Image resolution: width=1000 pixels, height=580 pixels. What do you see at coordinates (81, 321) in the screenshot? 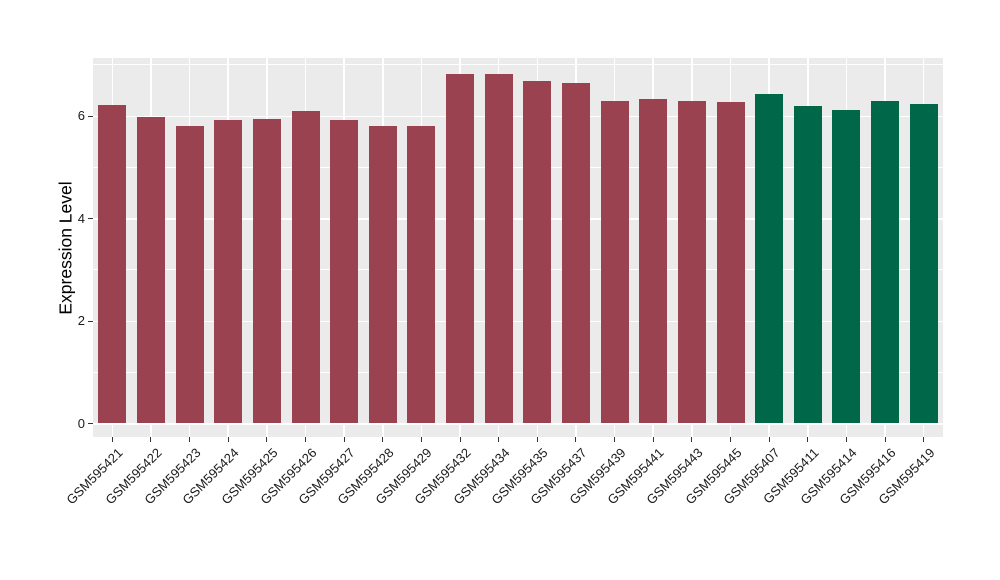
I see `y-tick-label: 2` at bounding box center [81, 321].